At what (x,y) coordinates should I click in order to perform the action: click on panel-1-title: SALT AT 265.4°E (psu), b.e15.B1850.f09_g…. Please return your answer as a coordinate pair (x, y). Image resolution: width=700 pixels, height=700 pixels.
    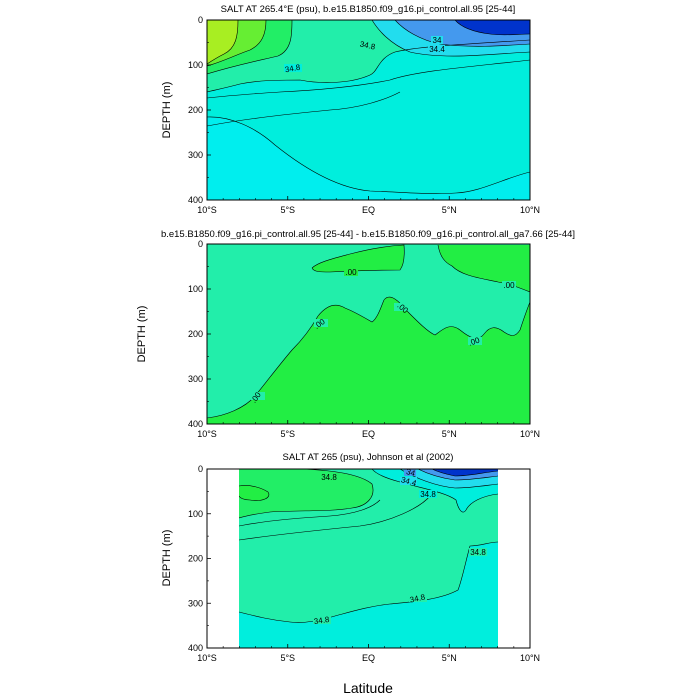
    Looking at the image, I should click on (368, 9).